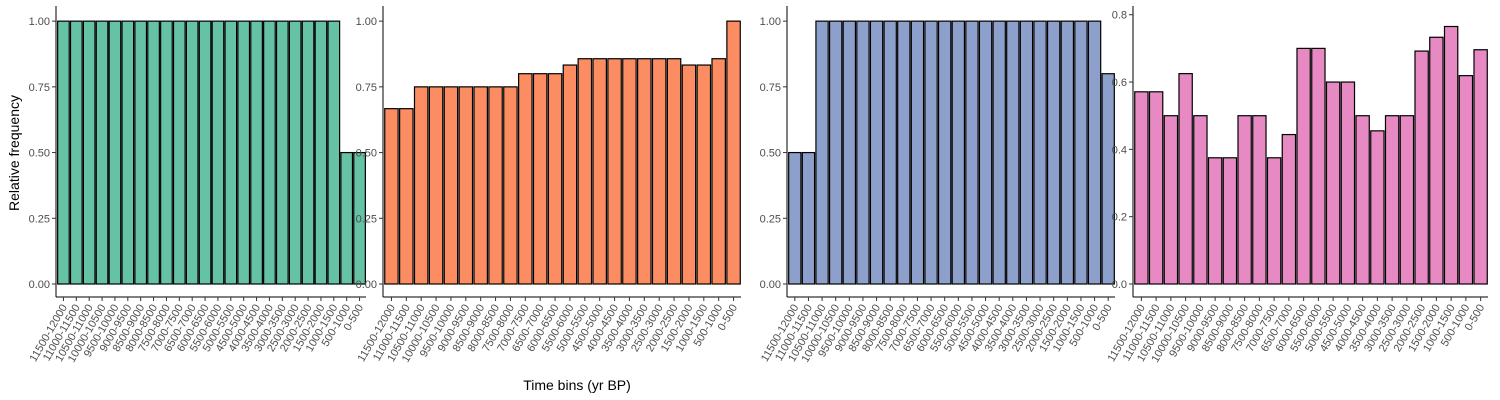  What do you see at coordinates (1119, 285) in the screenshot?
I see `y-tick-label: 0.0` at bounding box center [1119, 285].